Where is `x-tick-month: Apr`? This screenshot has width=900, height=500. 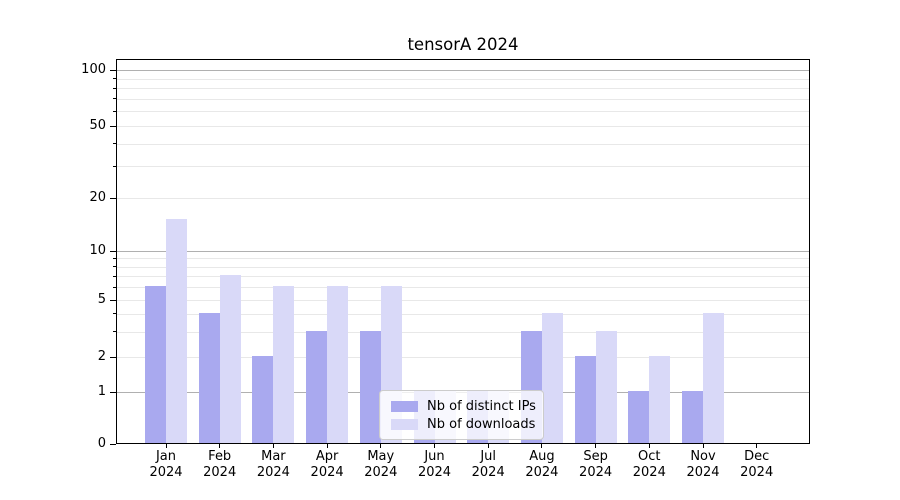 x-tick-month: Apr is located at coordinates (327, 456).